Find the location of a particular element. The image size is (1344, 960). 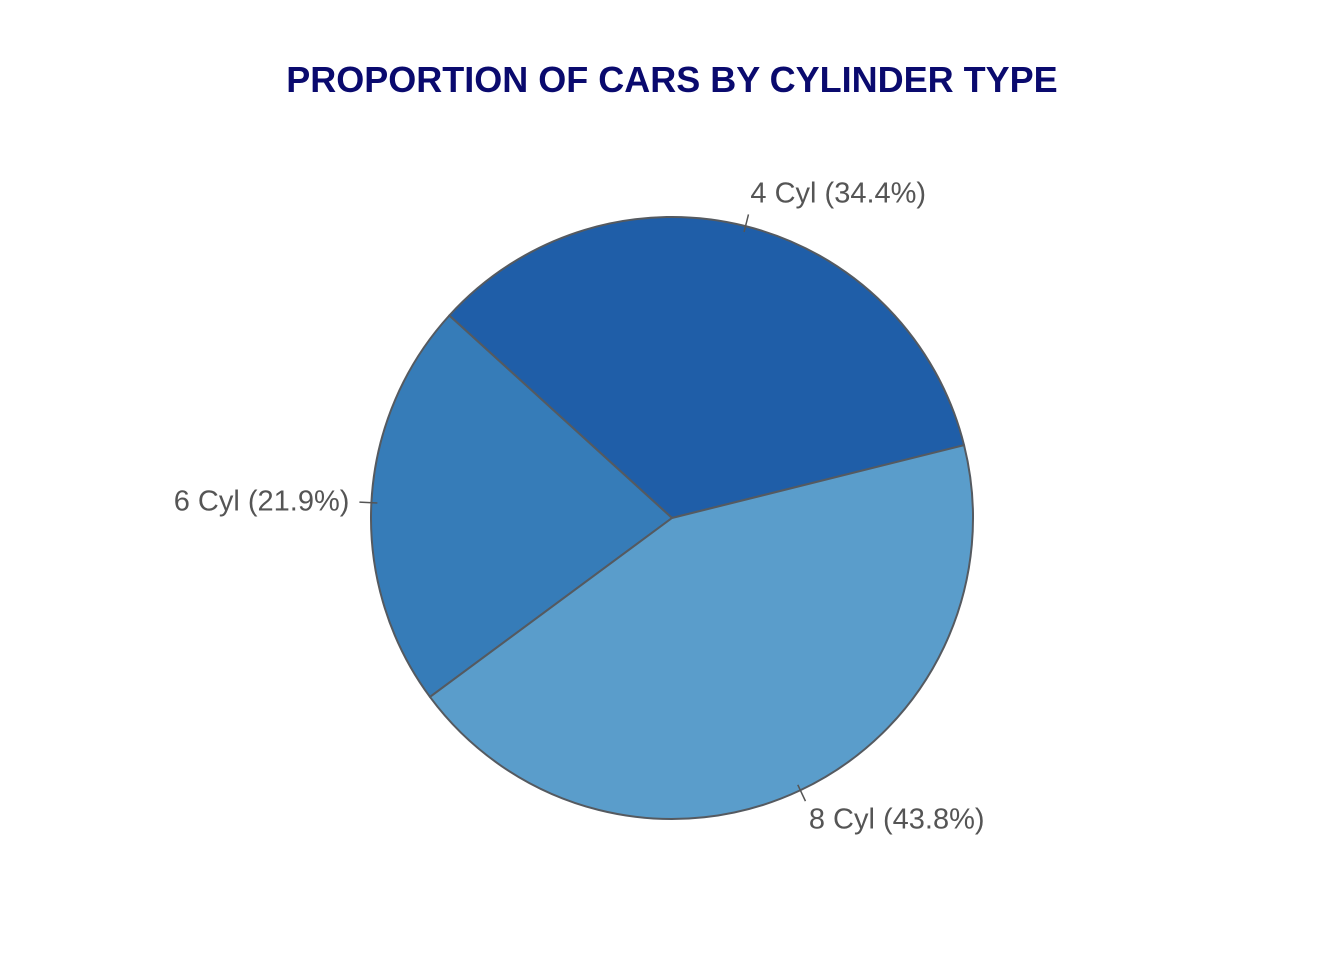

slice-label-6-cyl: 6 Cyl (21.9%) is located at coordinates (262, 502).